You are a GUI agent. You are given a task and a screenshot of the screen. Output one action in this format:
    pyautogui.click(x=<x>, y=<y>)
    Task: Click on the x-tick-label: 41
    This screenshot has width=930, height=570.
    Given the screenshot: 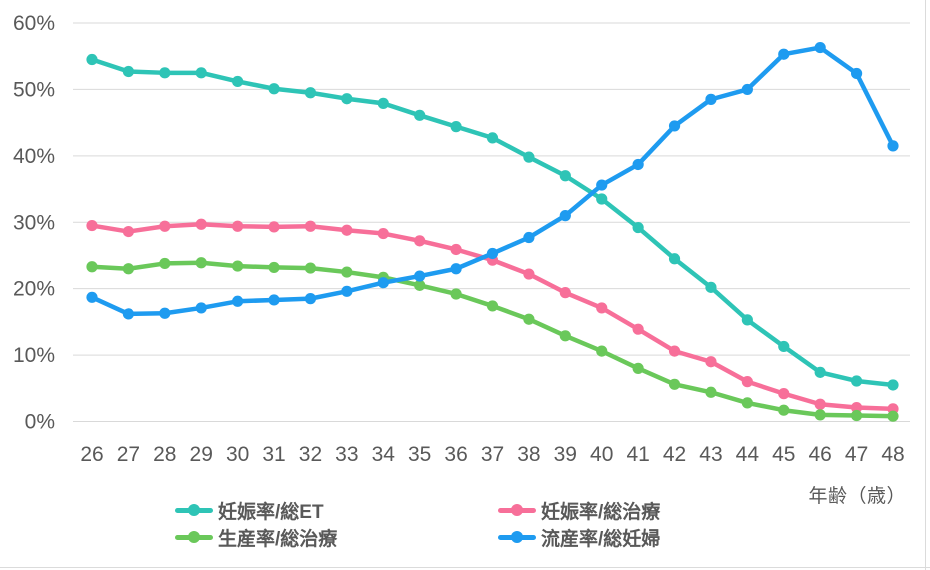 What is the action you would take?
    pyautogui.click(x=637, y=454)
    